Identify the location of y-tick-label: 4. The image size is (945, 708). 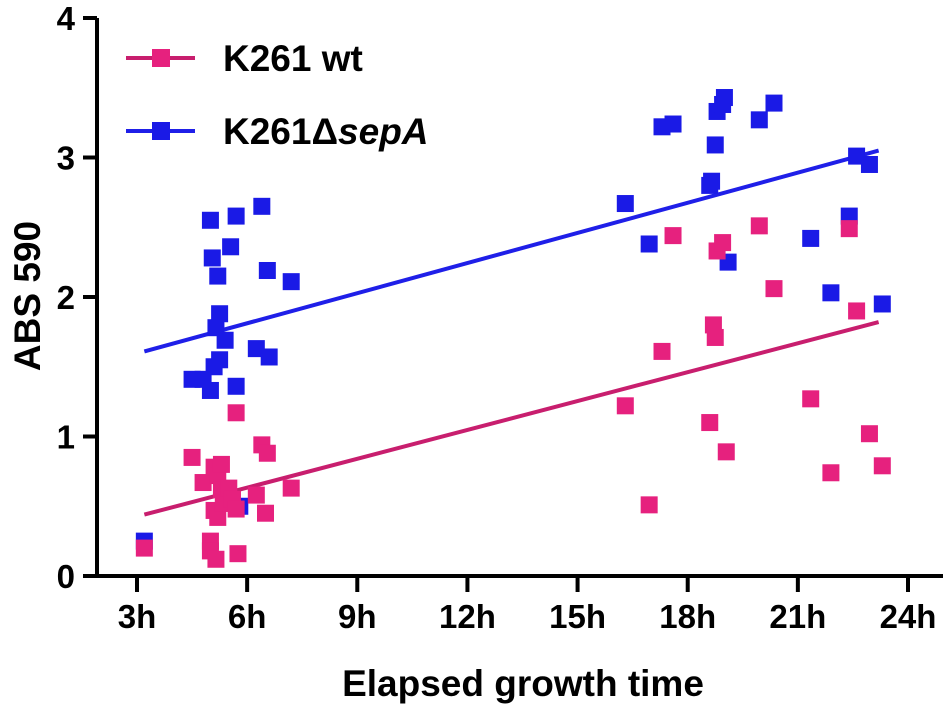
(66, 18).